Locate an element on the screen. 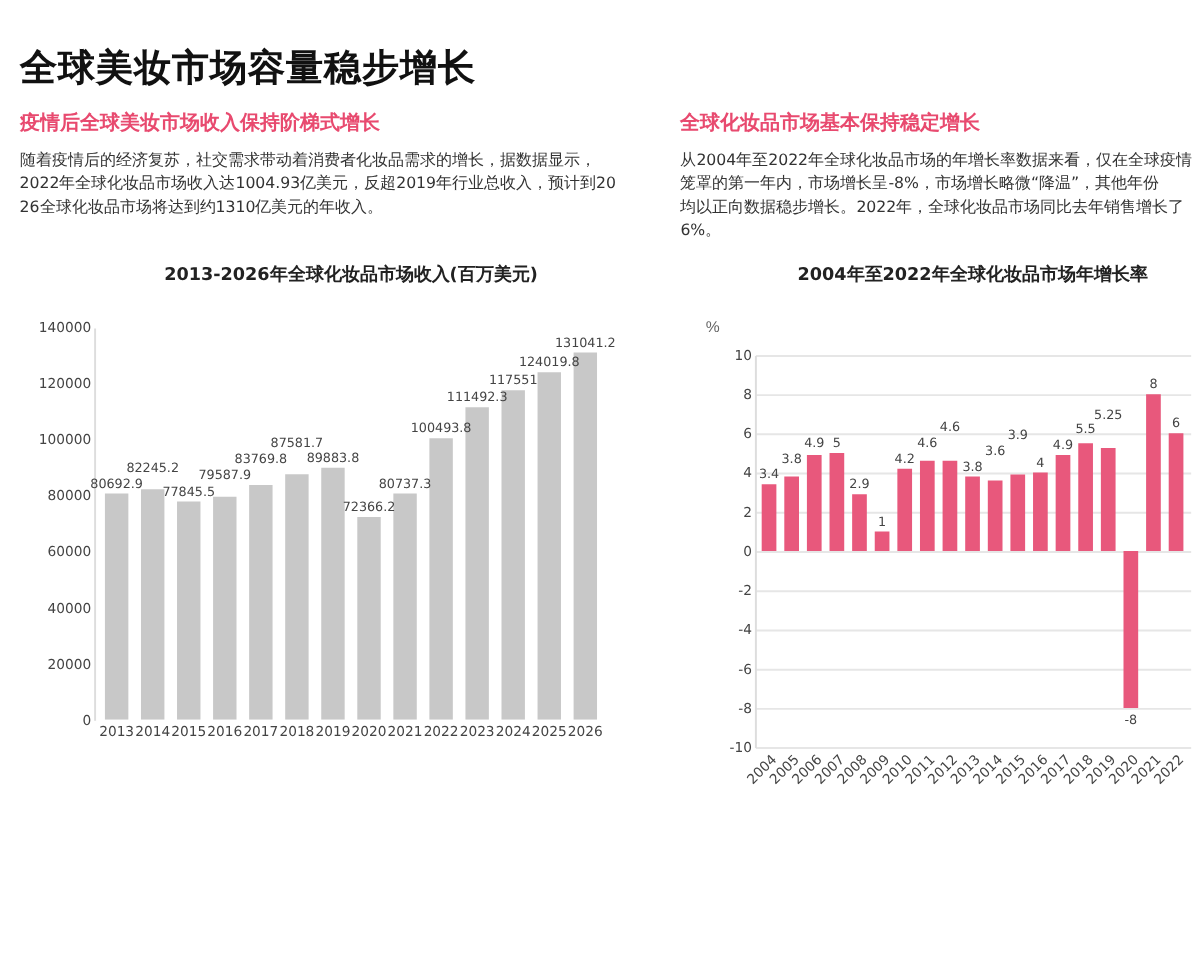 The height and width of the screenshot is (960, 1200). chart-title: 2013-2026年全球化妆品市场收入(百万美元) is located at coordinates (351, 275).